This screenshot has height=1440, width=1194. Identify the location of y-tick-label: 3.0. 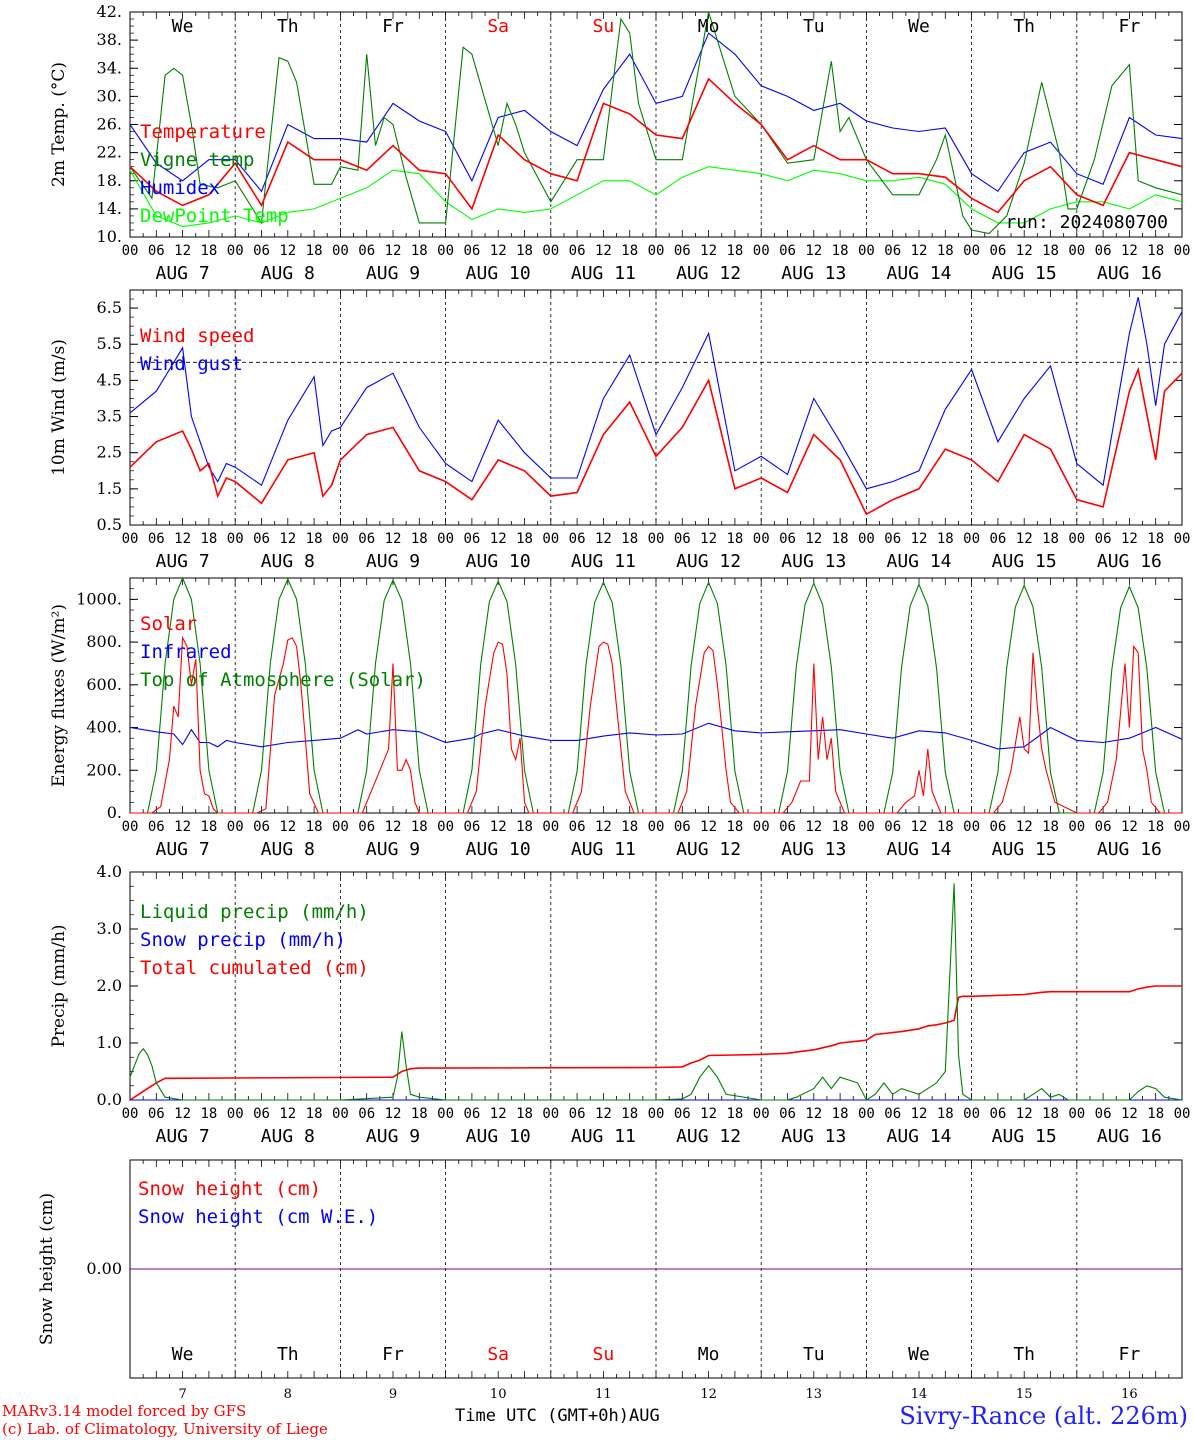
(109, 928).